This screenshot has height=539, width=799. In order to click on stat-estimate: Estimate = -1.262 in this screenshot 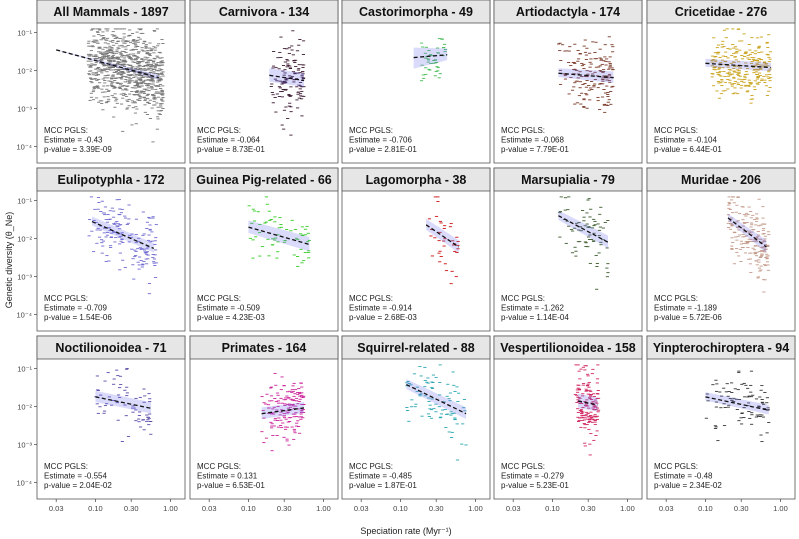, I will do `click(532, 308)`.